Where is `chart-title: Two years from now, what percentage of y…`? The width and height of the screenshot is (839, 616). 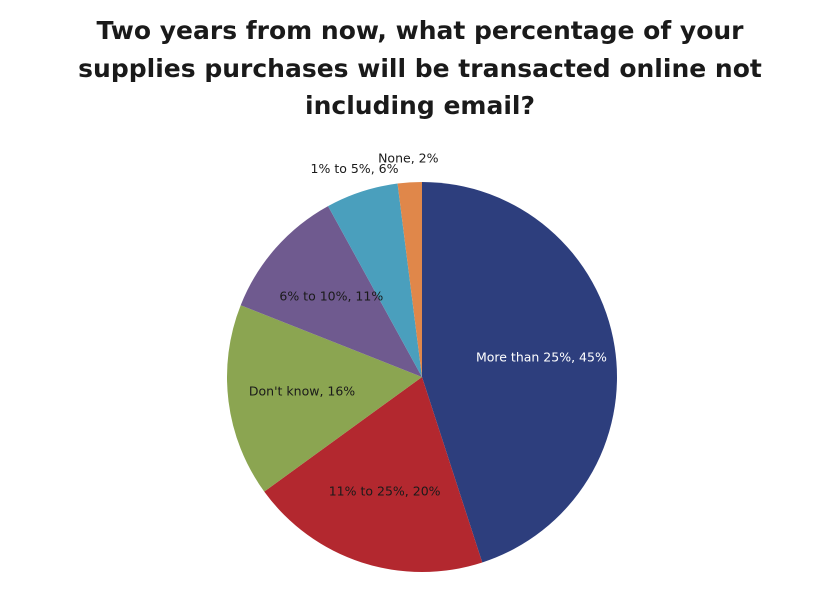 chart-title: Two years from now, what percentage of y… is located at coordinates (420, 30).